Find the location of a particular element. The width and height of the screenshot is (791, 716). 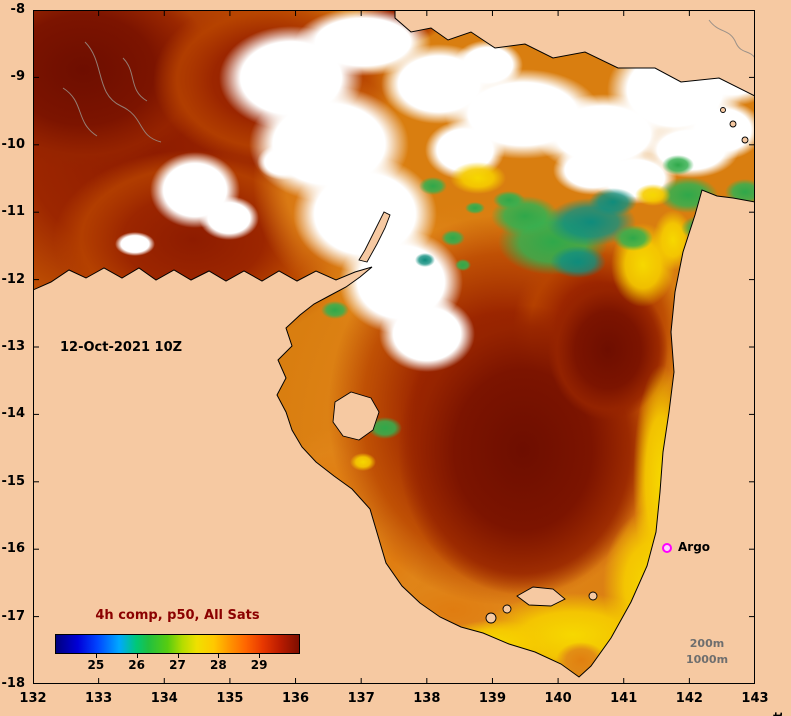

river-line is located at coordinates (731, 39).